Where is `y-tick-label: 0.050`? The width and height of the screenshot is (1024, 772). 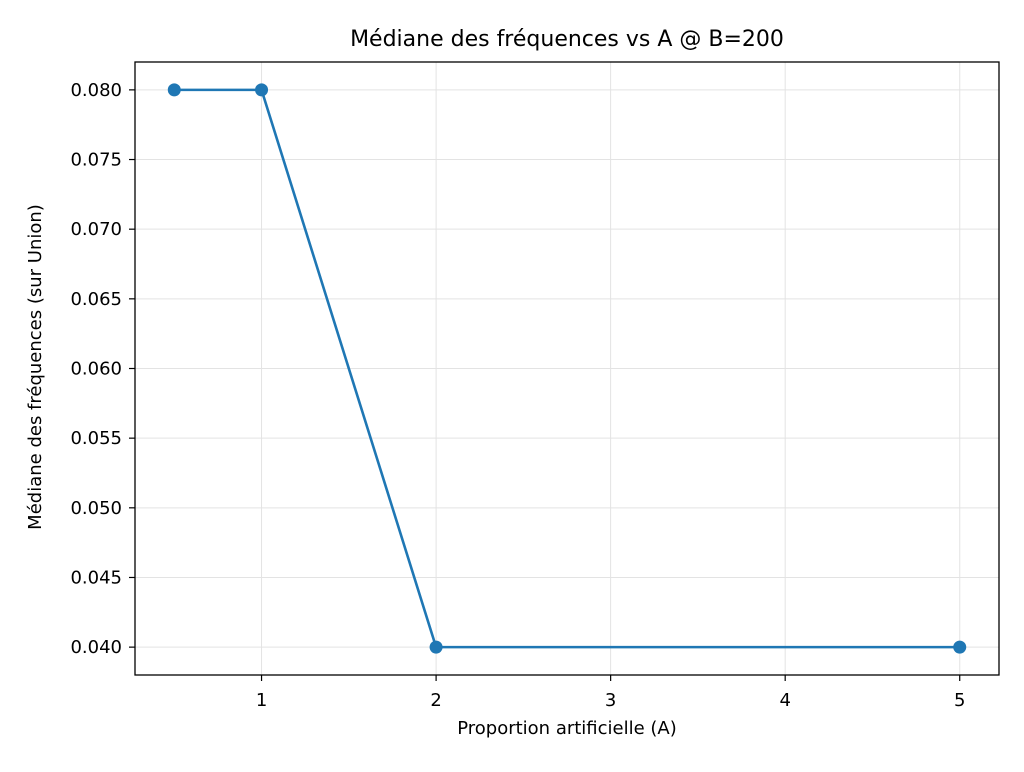
y-tick-label: 0.050 is located at coordinates (96, 508).